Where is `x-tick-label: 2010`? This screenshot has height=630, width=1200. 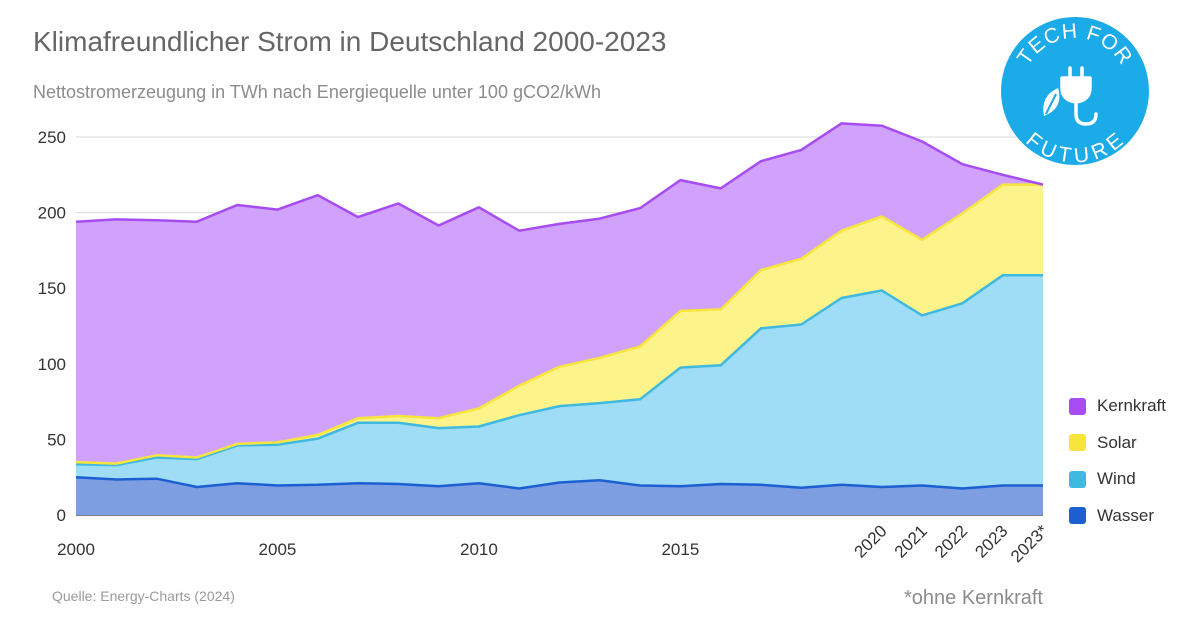
x-tick-label: 2010 is located at coordinates (479, 549).